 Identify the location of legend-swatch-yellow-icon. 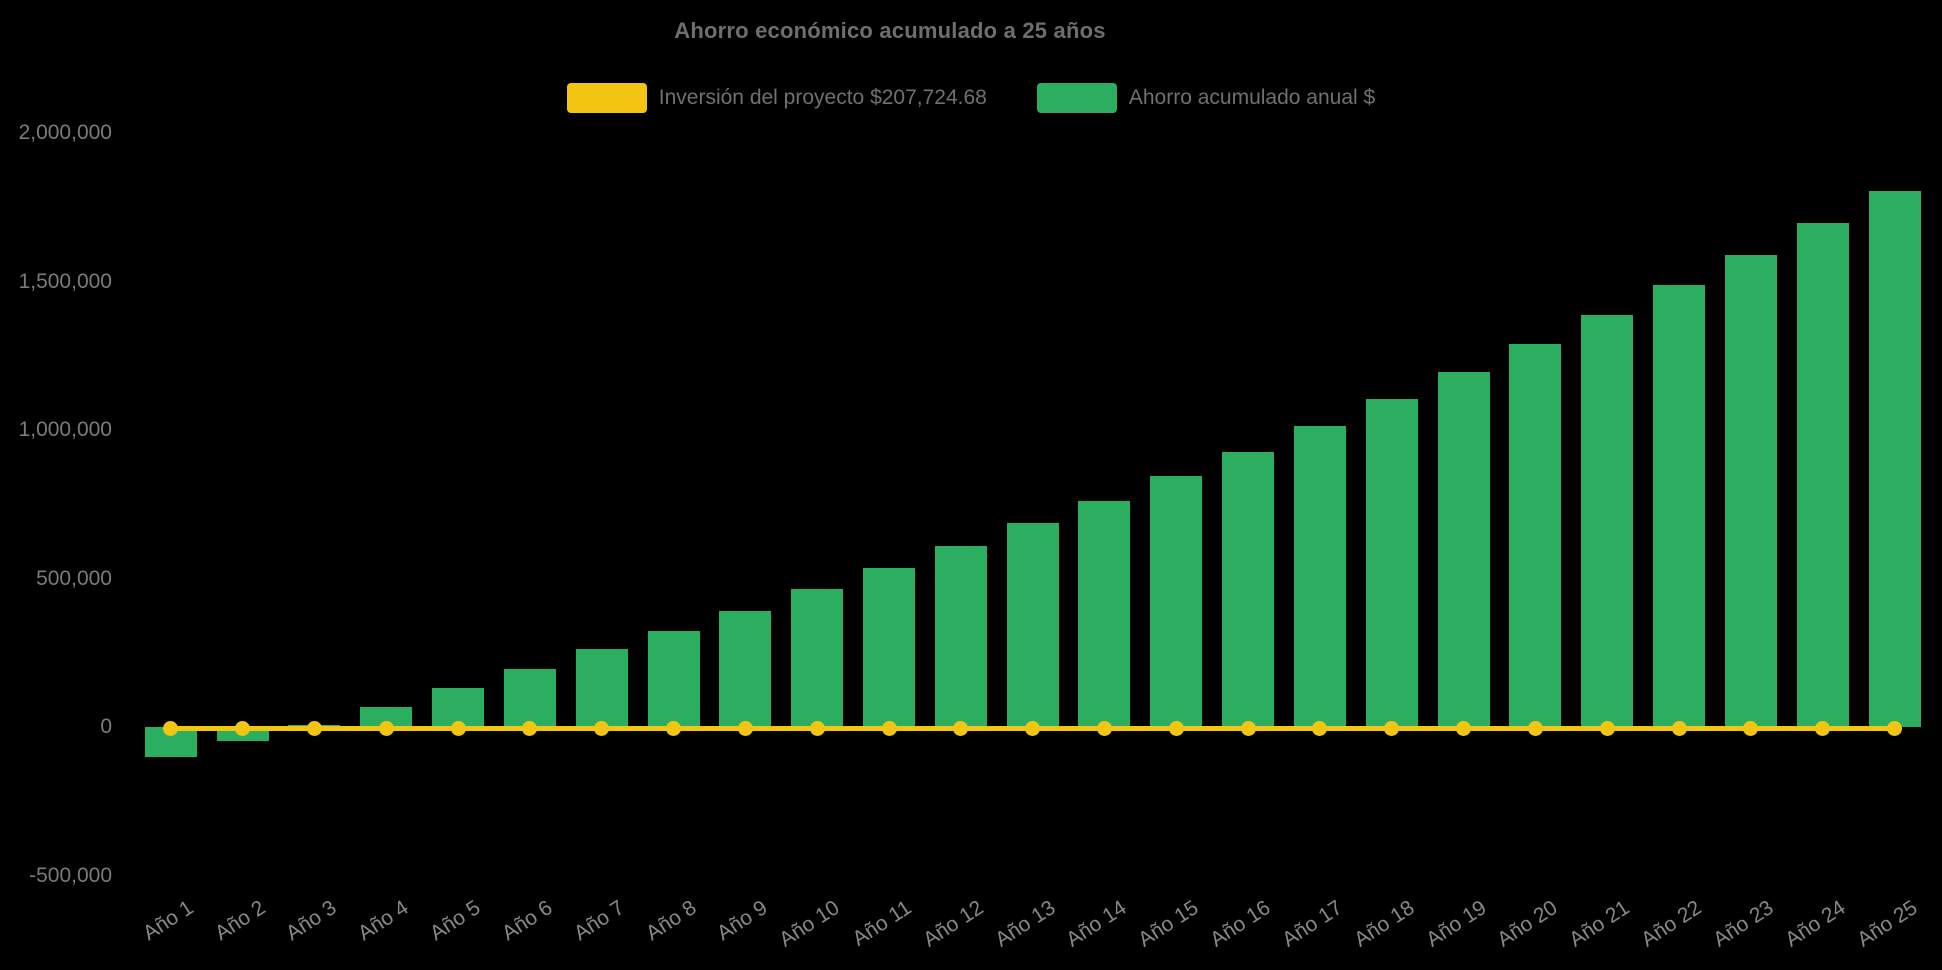
(606, 98).